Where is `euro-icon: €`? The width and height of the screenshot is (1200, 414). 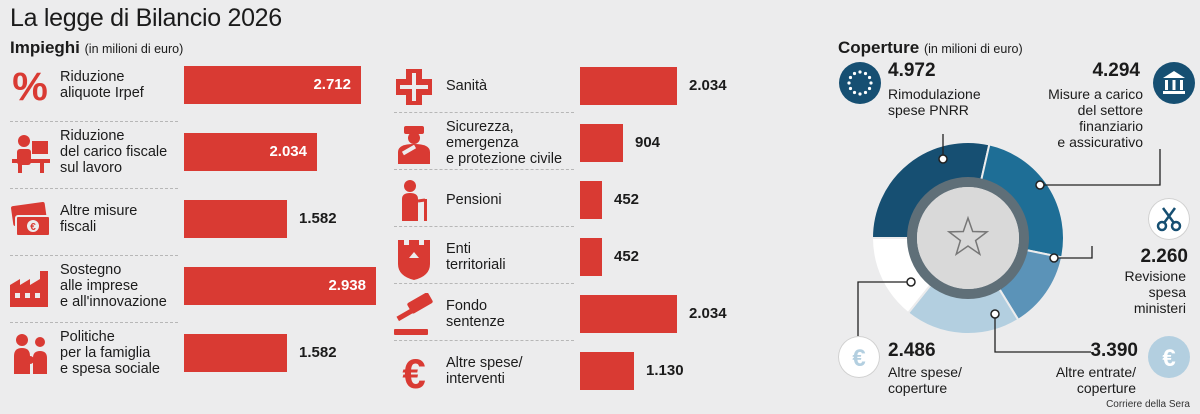
euro-icon: € is located at coordinates (414, 373).